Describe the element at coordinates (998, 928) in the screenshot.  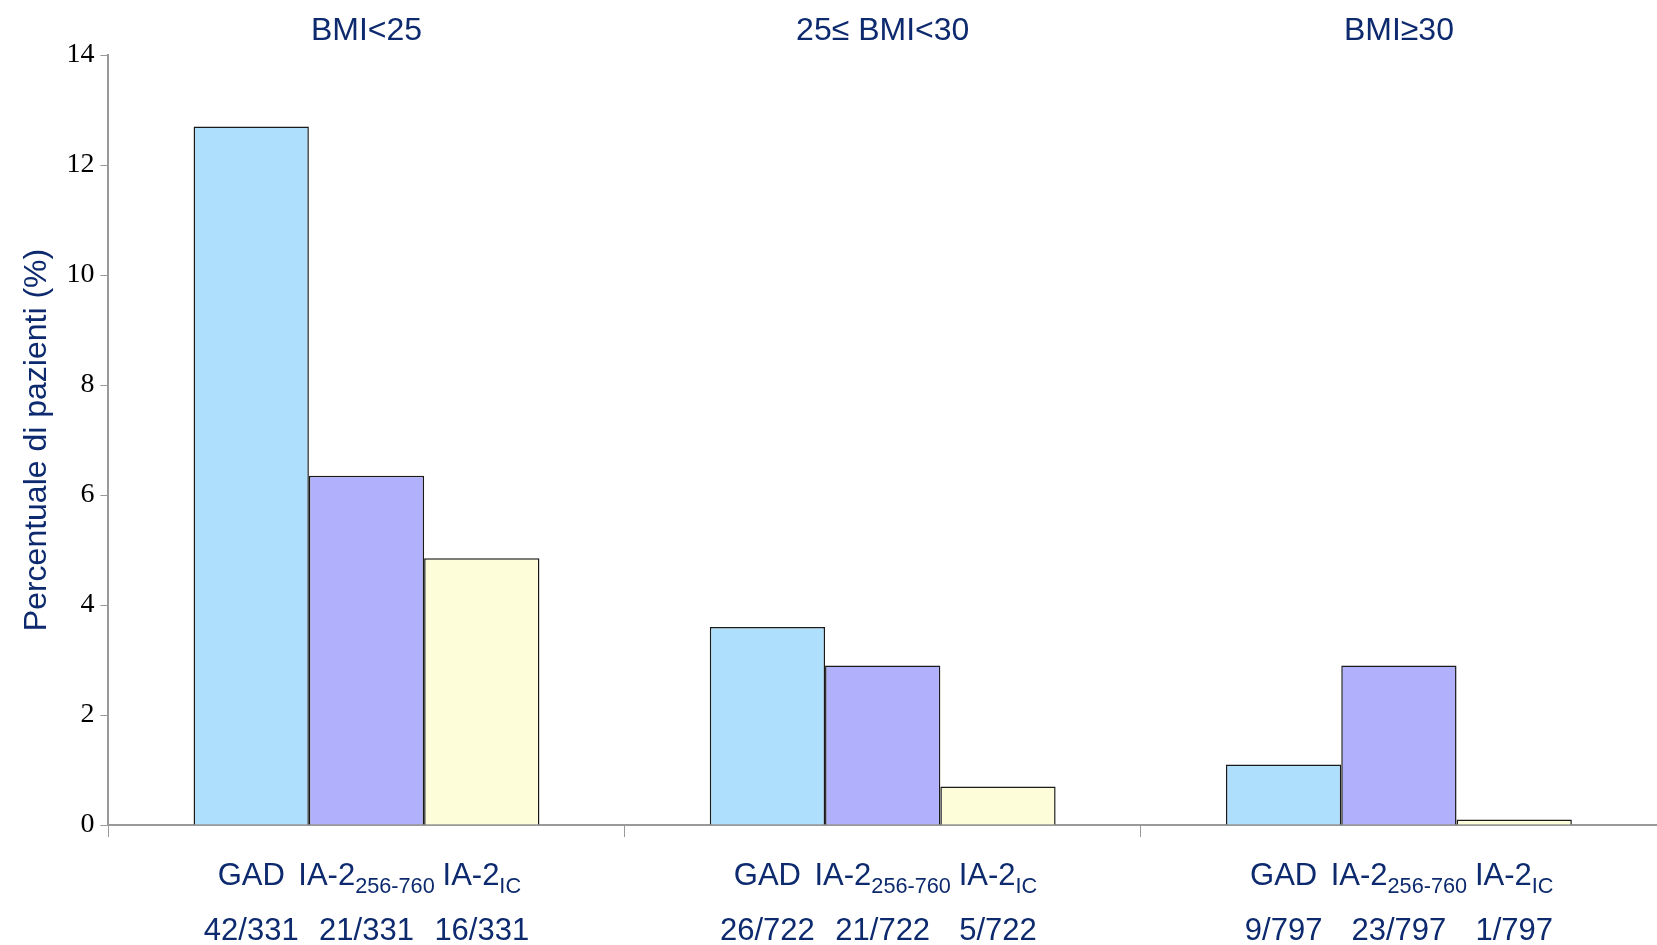
I see `data-label: 5/722` at that location.